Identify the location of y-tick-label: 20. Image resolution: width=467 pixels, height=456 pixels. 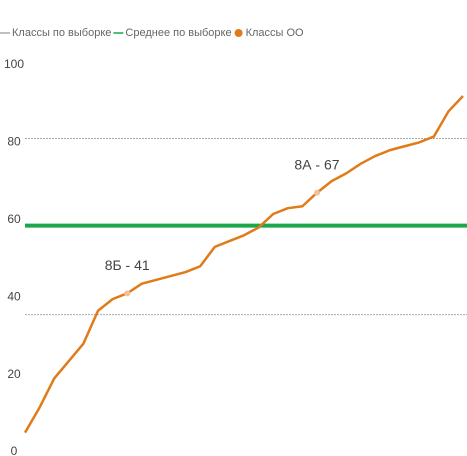
(14, 374).